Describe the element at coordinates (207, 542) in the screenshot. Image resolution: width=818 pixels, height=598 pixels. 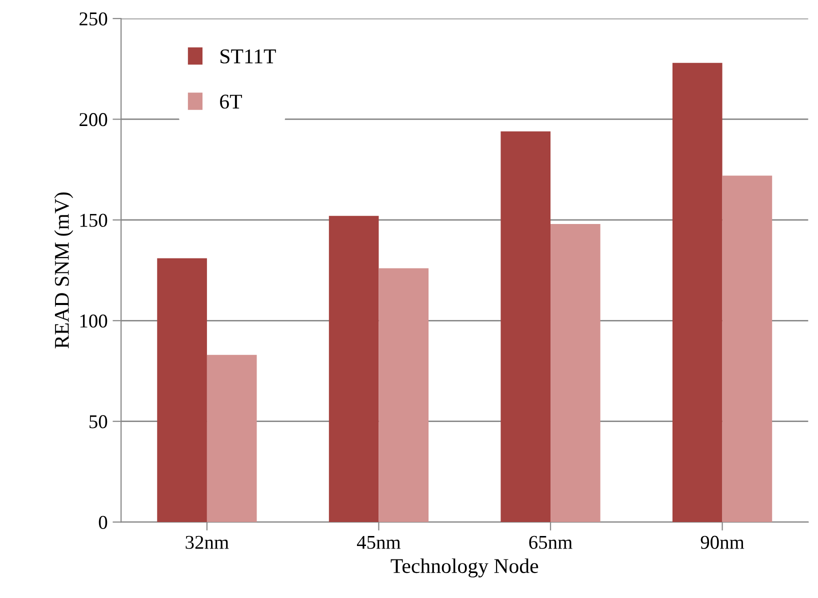
I see `x-tick-label: 32nm` at that location.